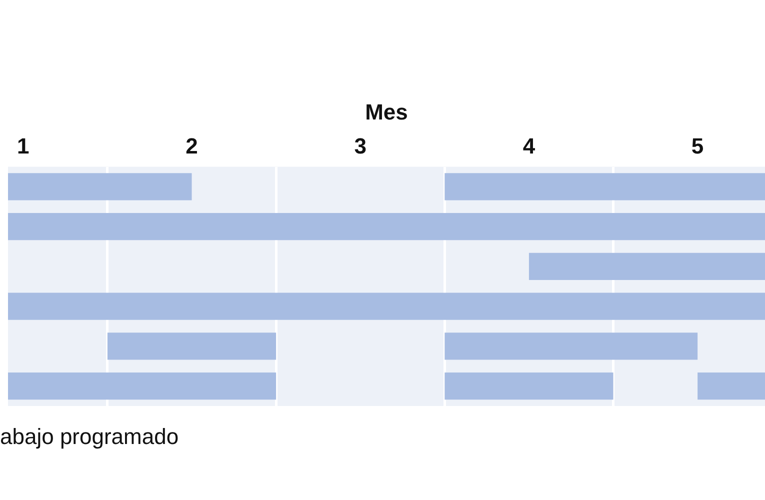  Describe the element at coordinates (192, 146) in the screenshot. I see `x-tick-label: 2` at that location.